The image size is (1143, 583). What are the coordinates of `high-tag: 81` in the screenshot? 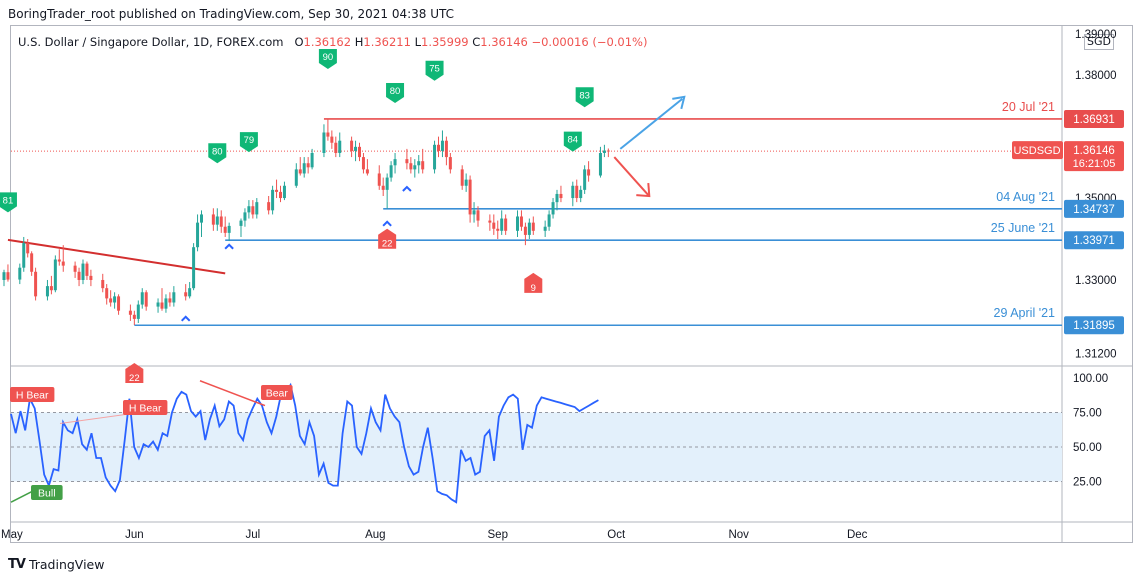 It's located at (8, 202).